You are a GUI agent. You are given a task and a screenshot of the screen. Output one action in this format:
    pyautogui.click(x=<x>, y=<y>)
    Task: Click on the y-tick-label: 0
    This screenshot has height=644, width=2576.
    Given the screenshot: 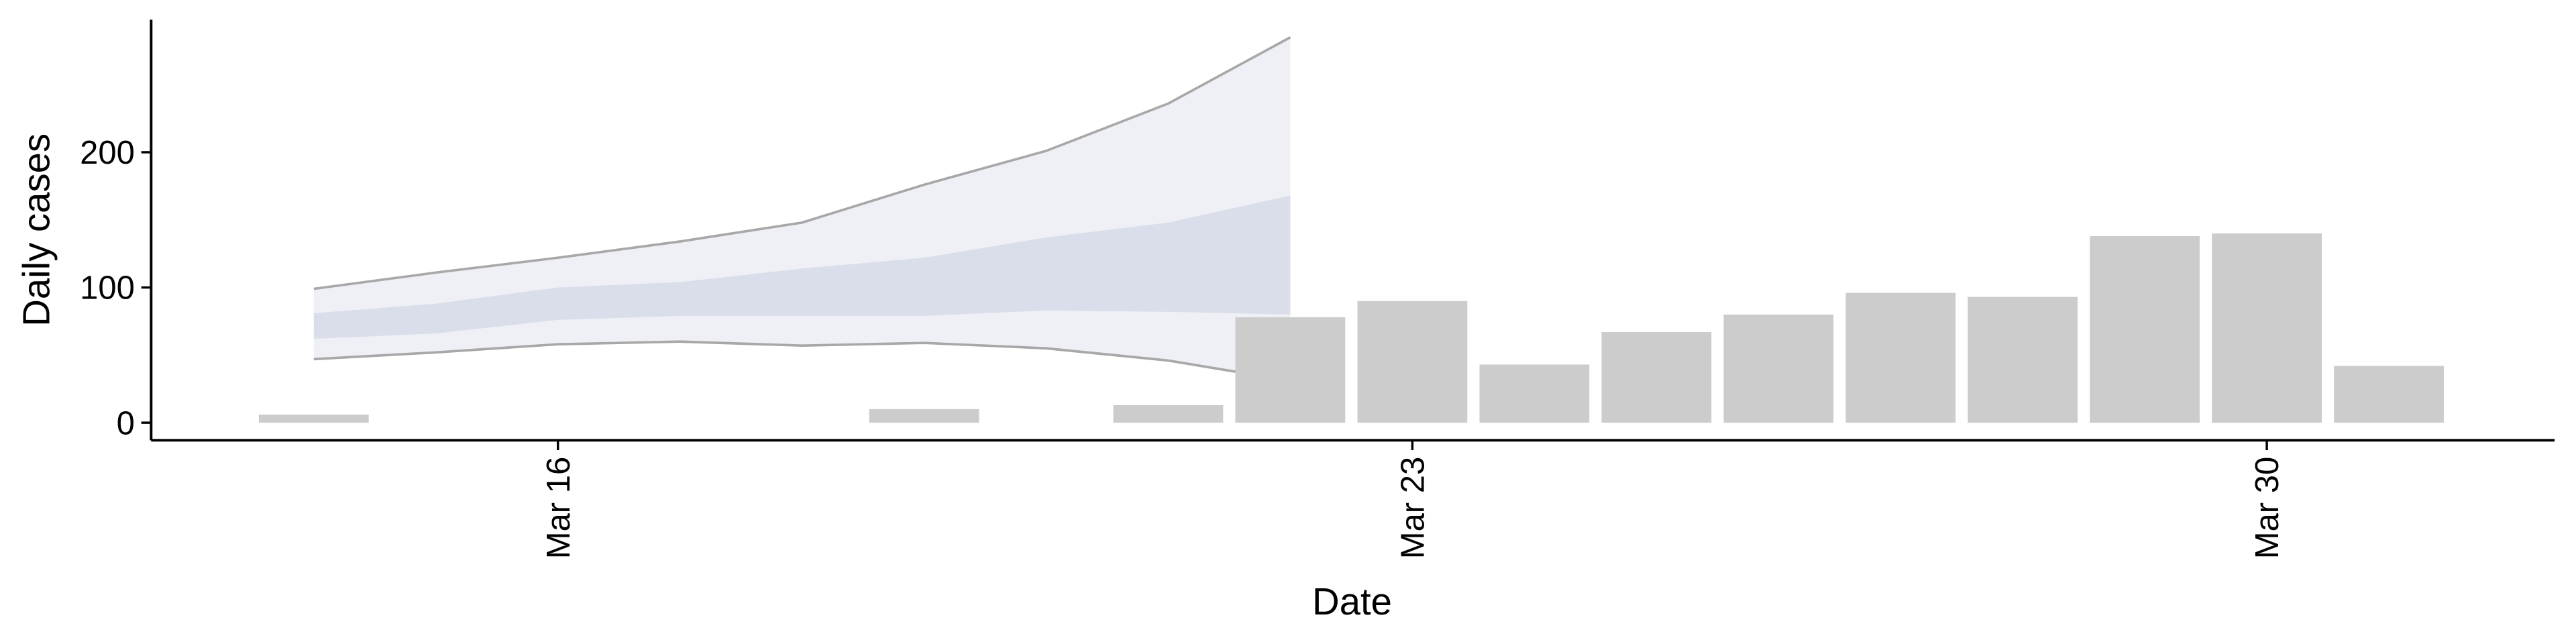 What is the action you would take?
    pyautogui.click(x=126, y=423)
    